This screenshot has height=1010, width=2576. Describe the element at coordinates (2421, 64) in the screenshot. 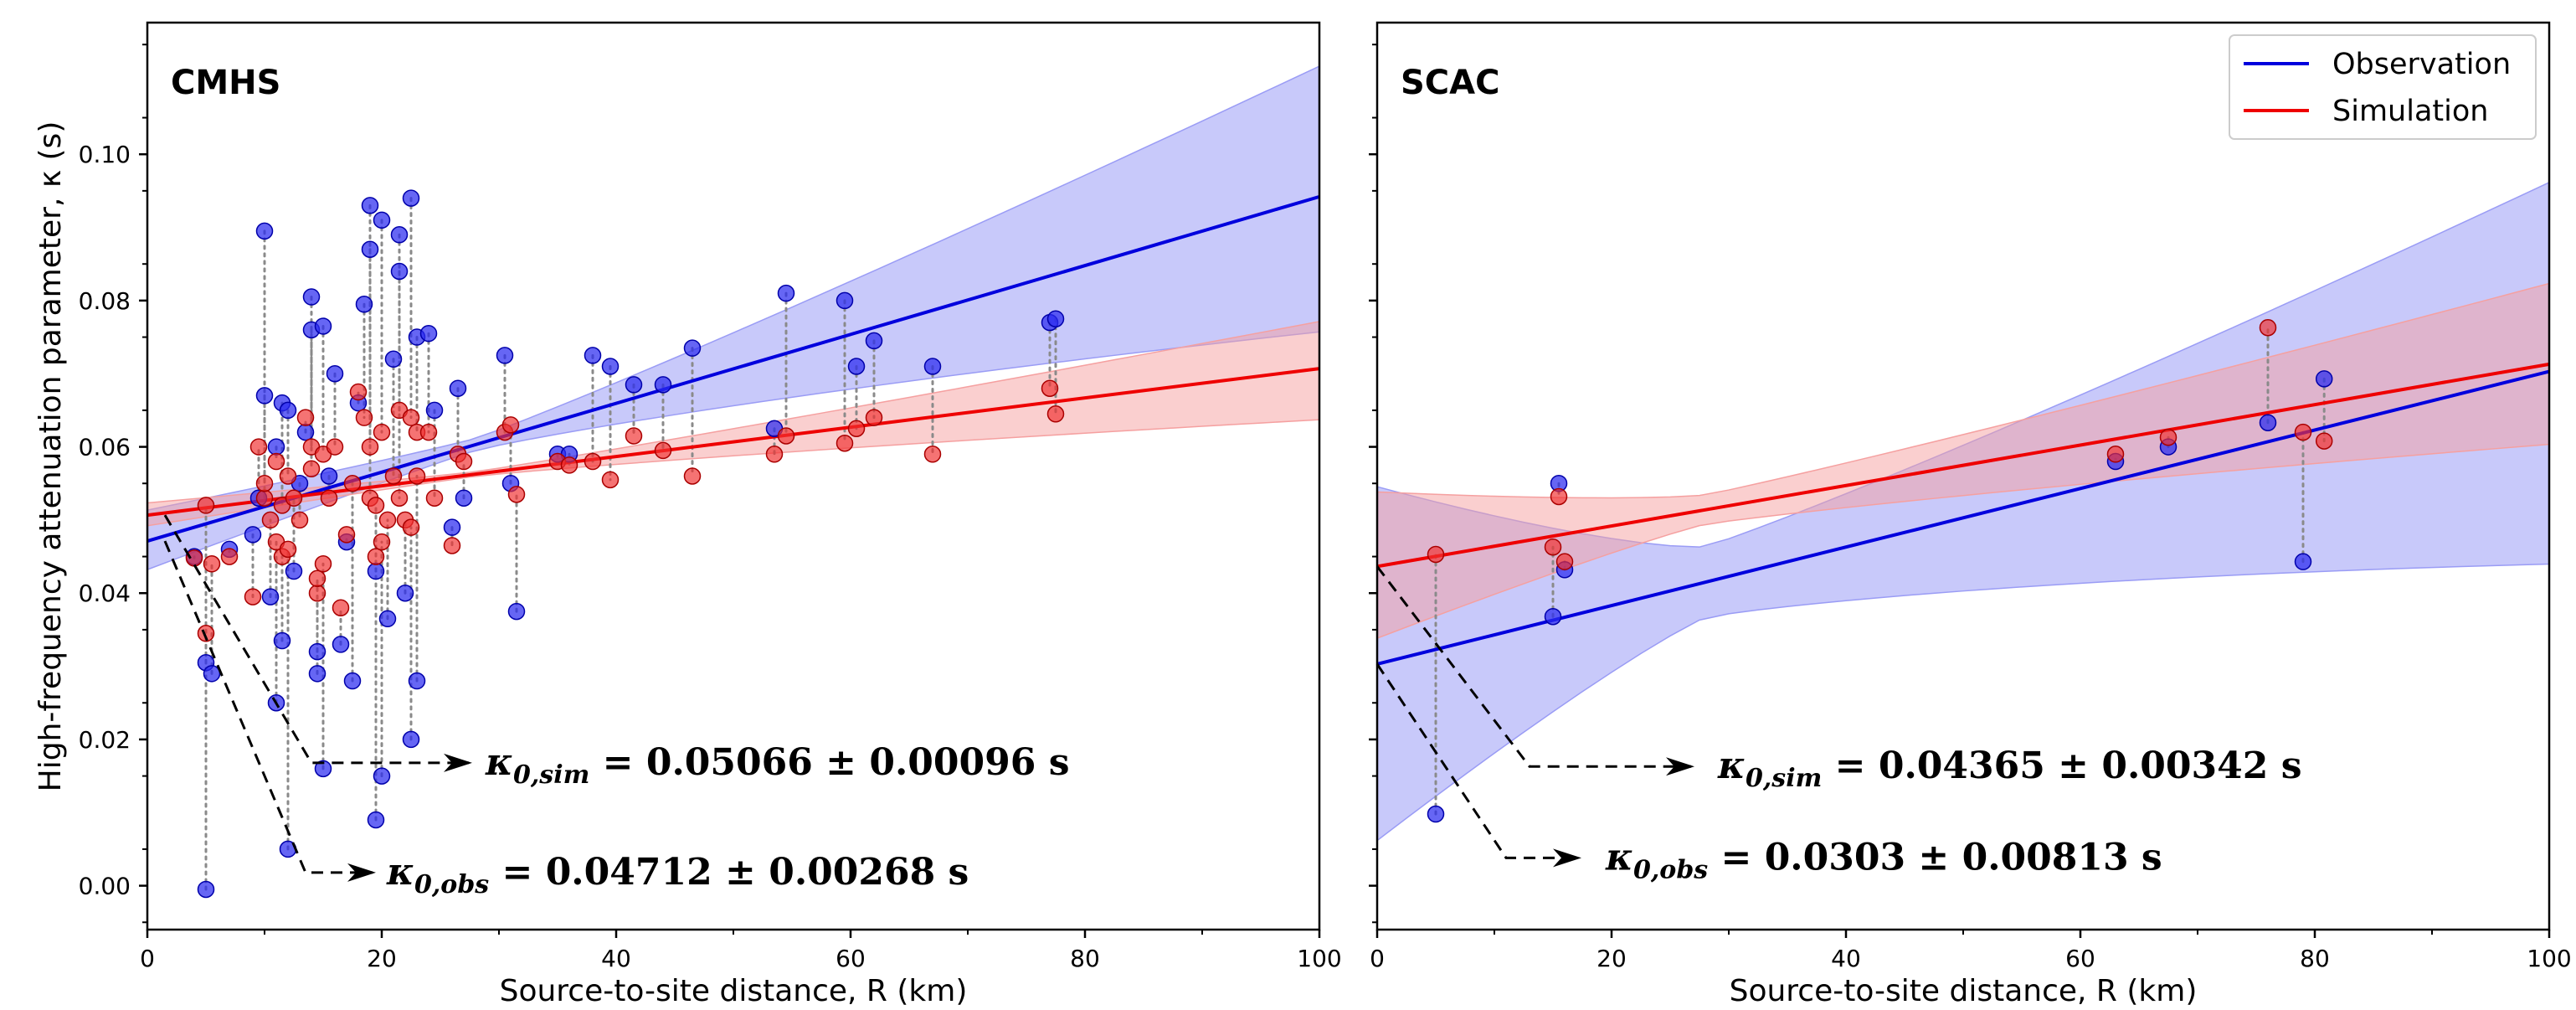

I see `legend-observation-label: Observation` at that location.